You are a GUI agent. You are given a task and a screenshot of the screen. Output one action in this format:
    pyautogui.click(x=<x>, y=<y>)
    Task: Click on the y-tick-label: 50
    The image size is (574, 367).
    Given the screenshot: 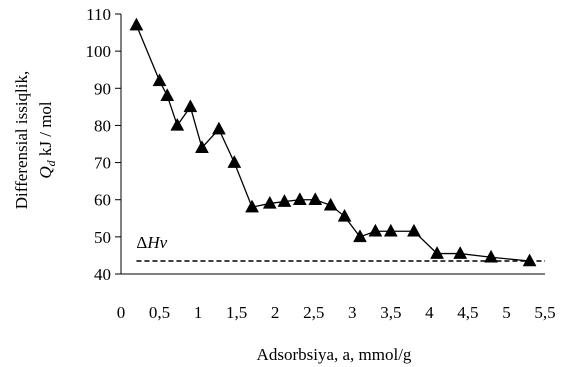 What is the action you would take?
    pyautogui.click(x=102, y=237)
    